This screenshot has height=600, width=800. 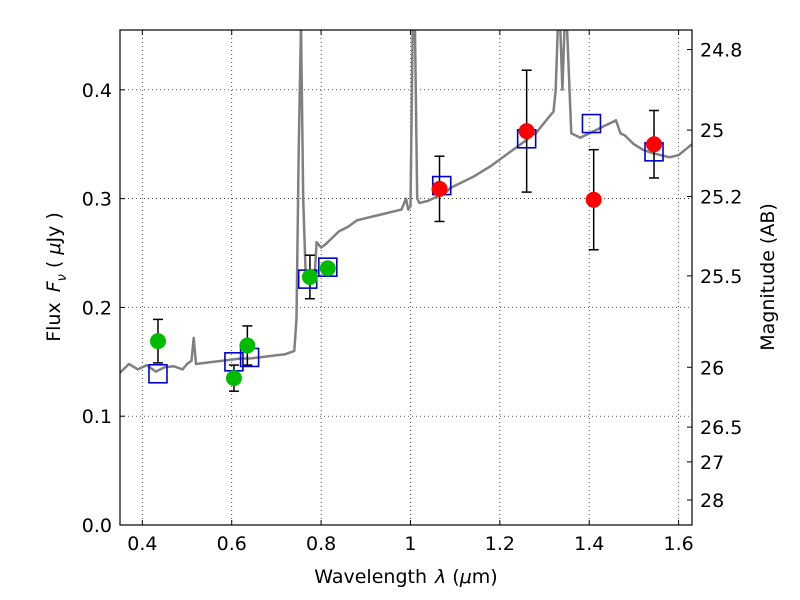 I want to click on y2-tick-label: 26, so click(x=712, y=368).